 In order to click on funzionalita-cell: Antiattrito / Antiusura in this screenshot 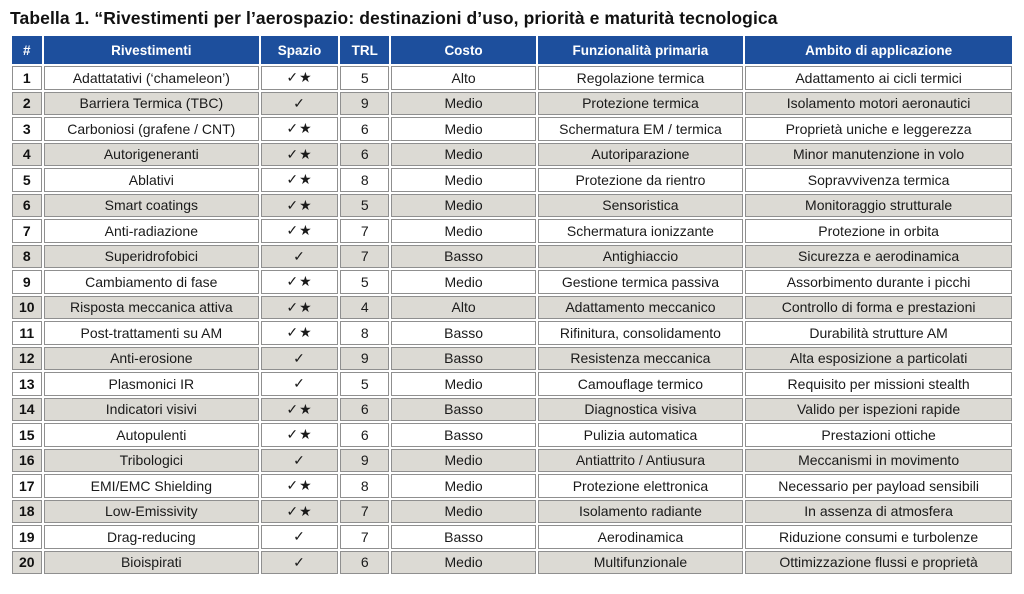, I will do `click(640, 460)`.